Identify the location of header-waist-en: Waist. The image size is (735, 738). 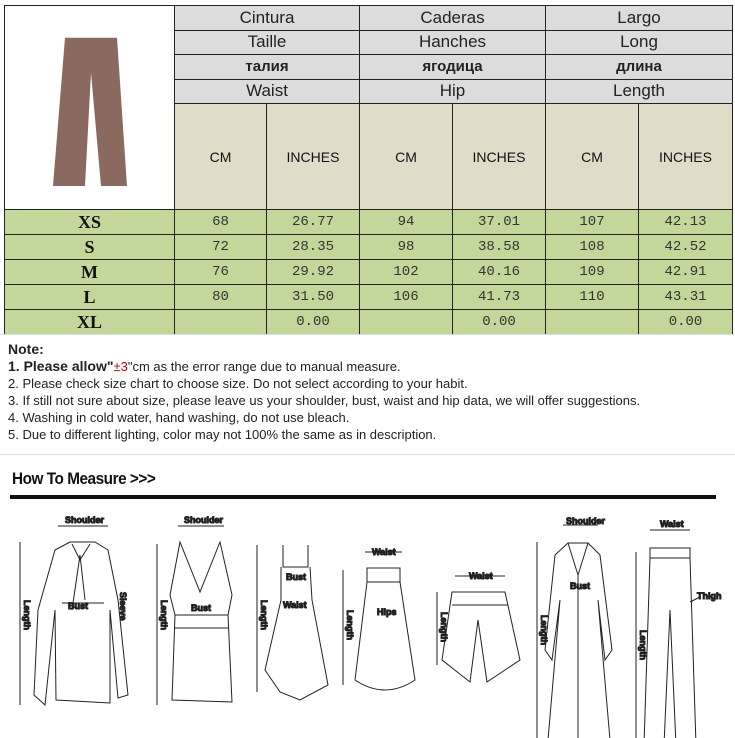
(267, 91).